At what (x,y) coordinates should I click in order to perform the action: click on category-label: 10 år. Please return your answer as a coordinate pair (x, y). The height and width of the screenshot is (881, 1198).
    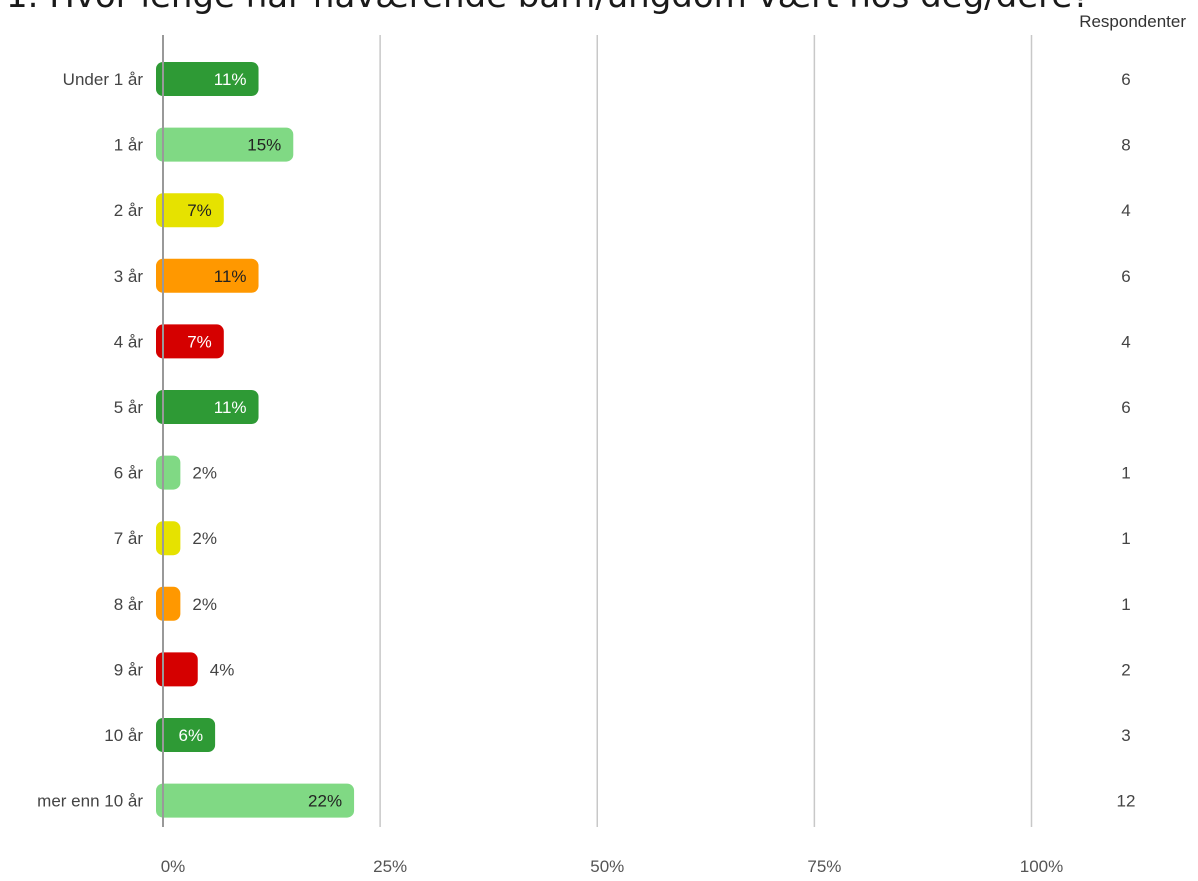
    Looking at the image, I should click on (123, 735).